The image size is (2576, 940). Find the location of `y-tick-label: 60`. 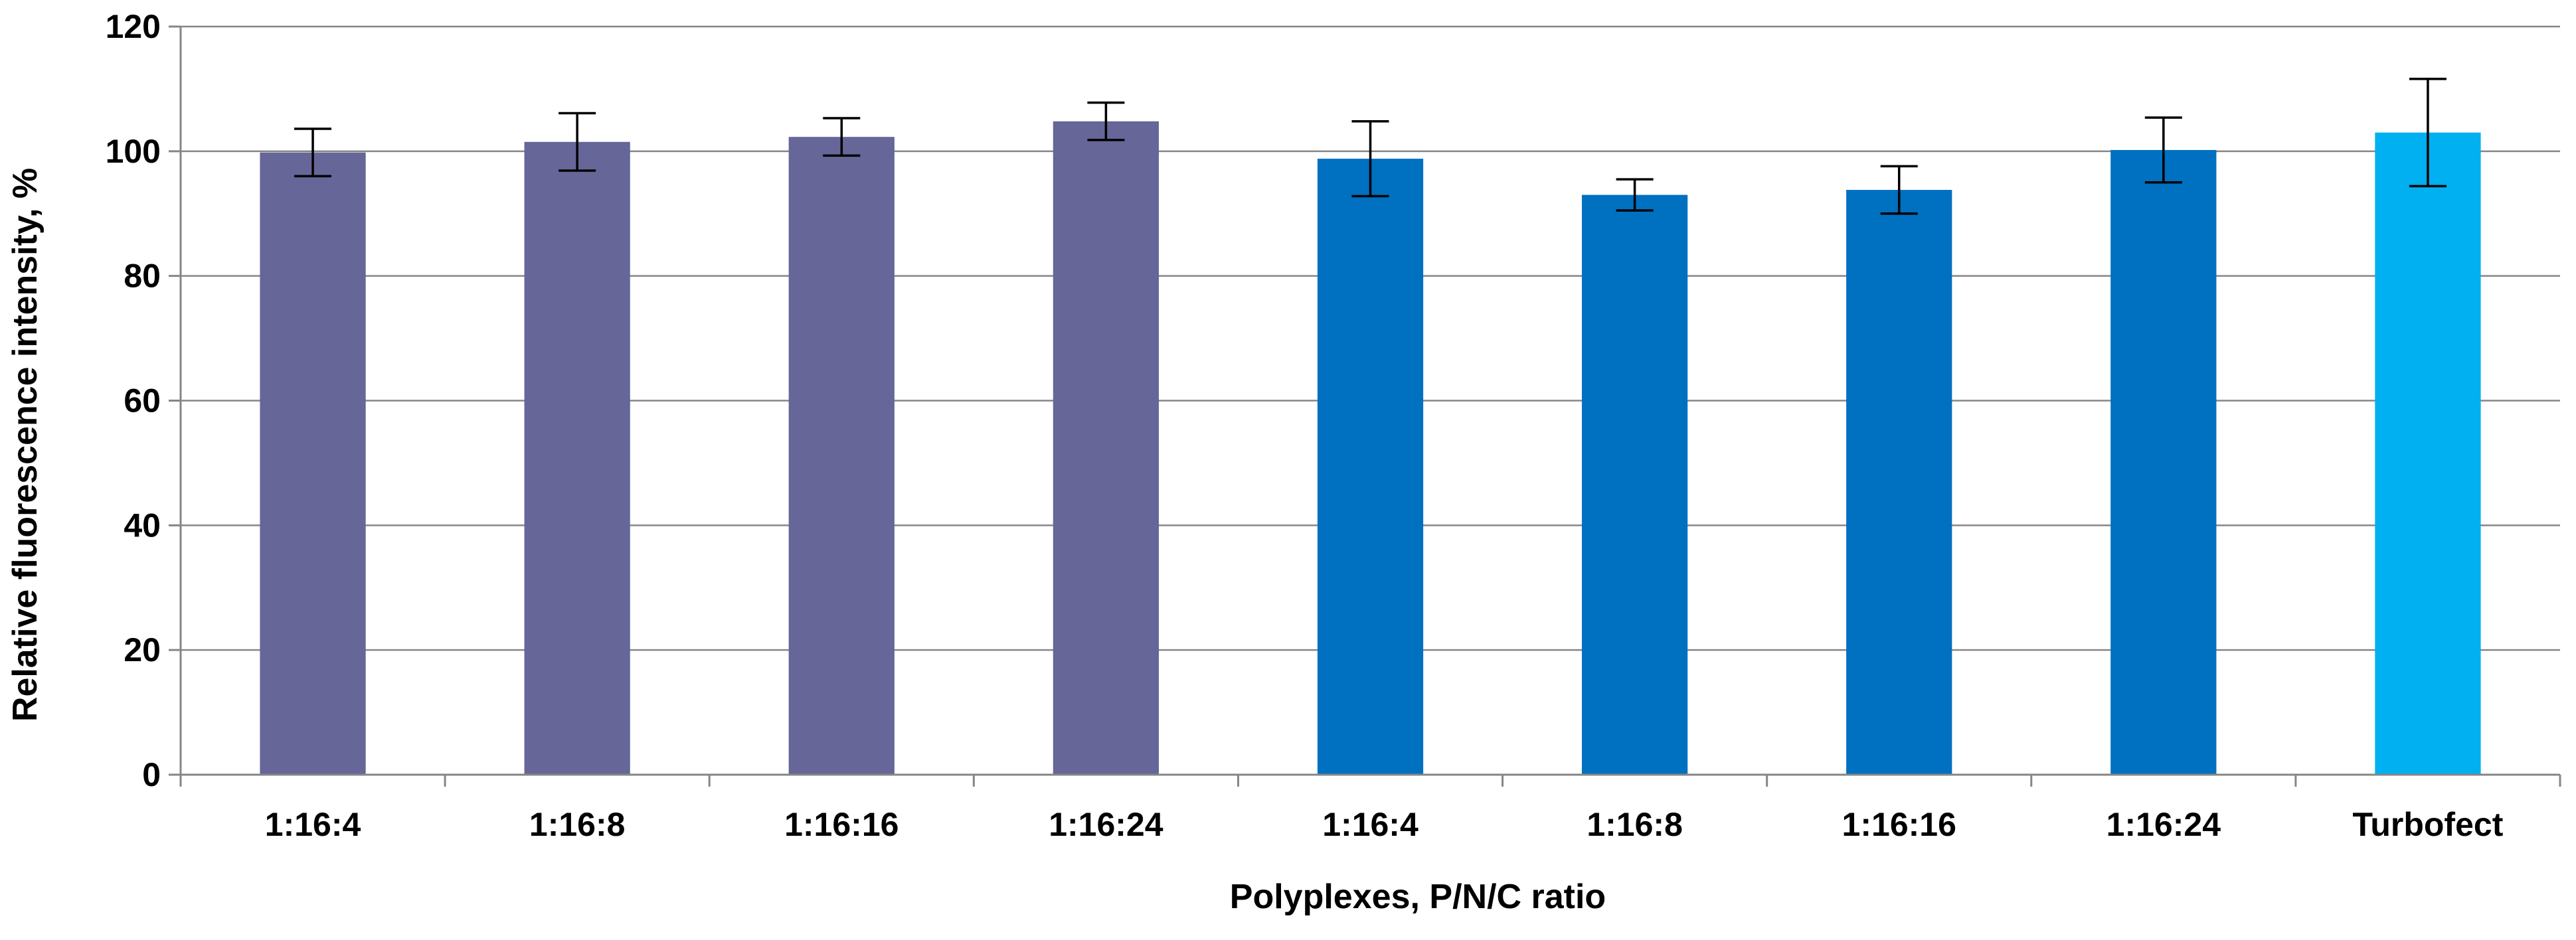

y-tick-label: 60 is located at coordinates (142, 401).